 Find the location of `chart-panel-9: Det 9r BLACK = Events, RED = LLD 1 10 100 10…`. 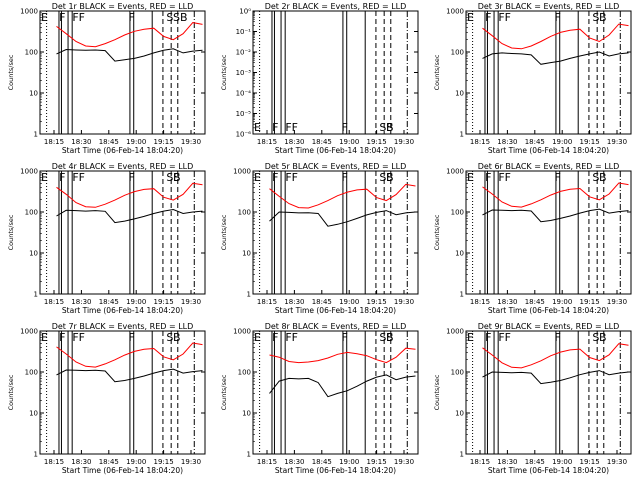

chart-panel-9: Det 9r BLACK = Events, RED = LLD 1 10 100 10… is located at coordinates (532, 398).